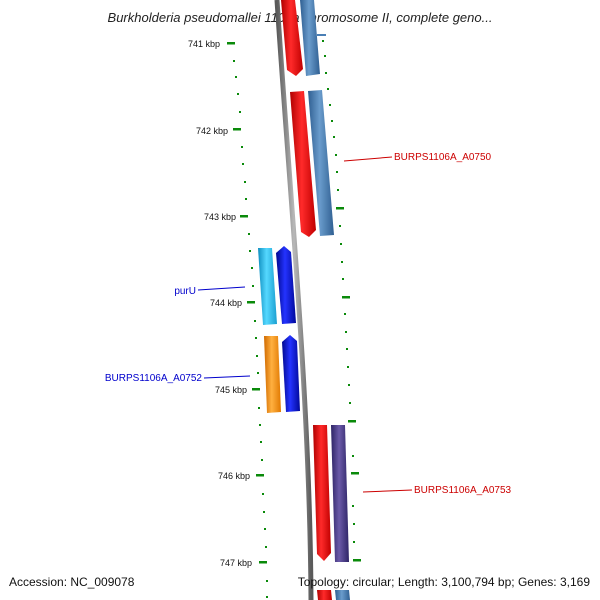 The width and height of the screenshot is (600, 600). What do you see at coordinates (291, 373) in the screenshot?
I see `gene-a0752-partner` at bounding box center [291, 373].